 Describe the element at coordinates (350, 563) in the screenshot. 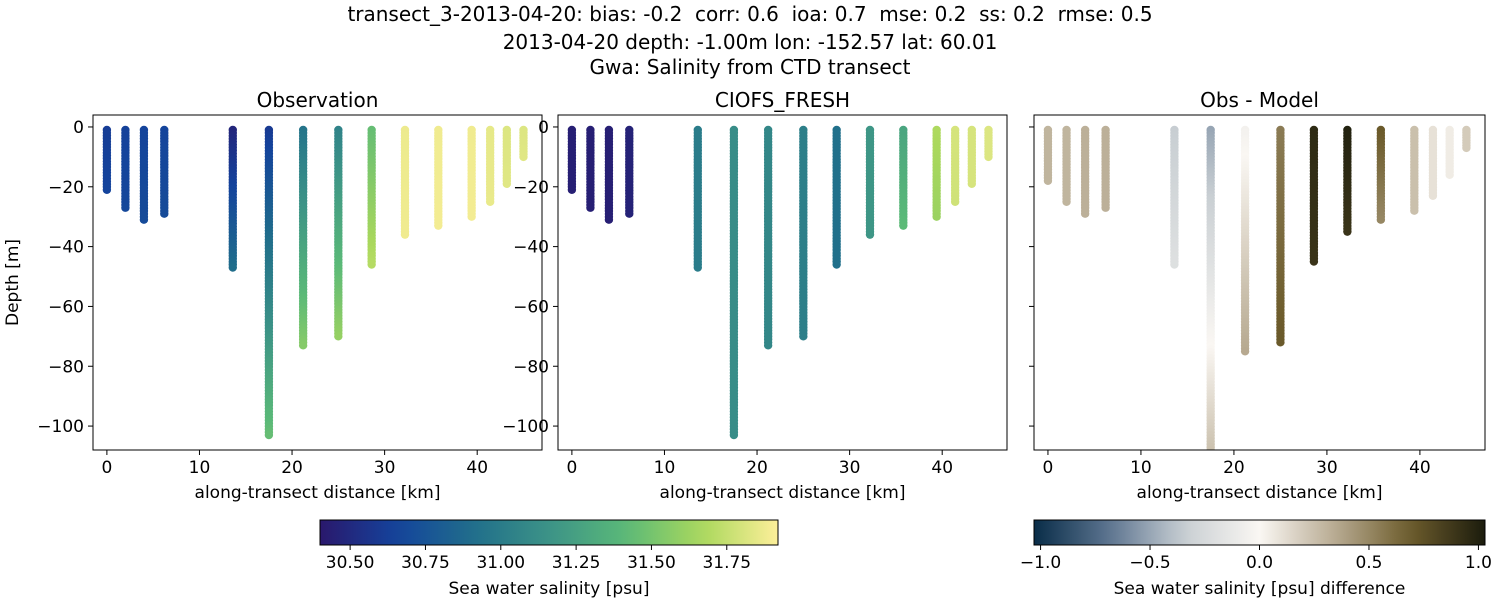

I see `colorbar-tick-label: 30.50` at that location.